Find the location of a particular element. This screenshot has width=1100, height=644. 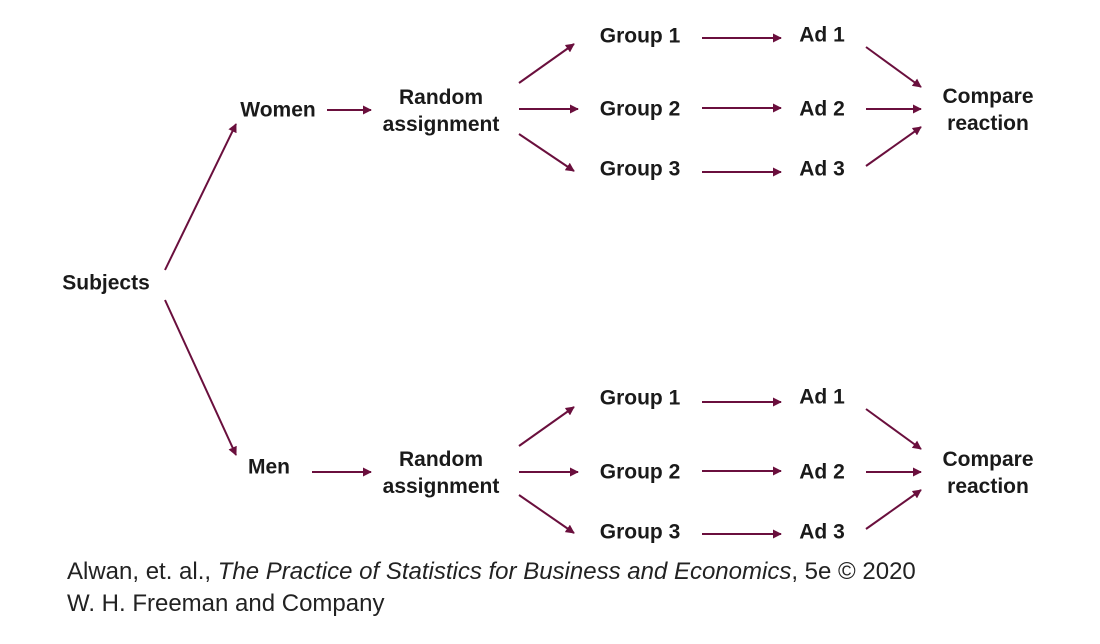

women-random-line-1: Random is located at coordinates (440, 97).